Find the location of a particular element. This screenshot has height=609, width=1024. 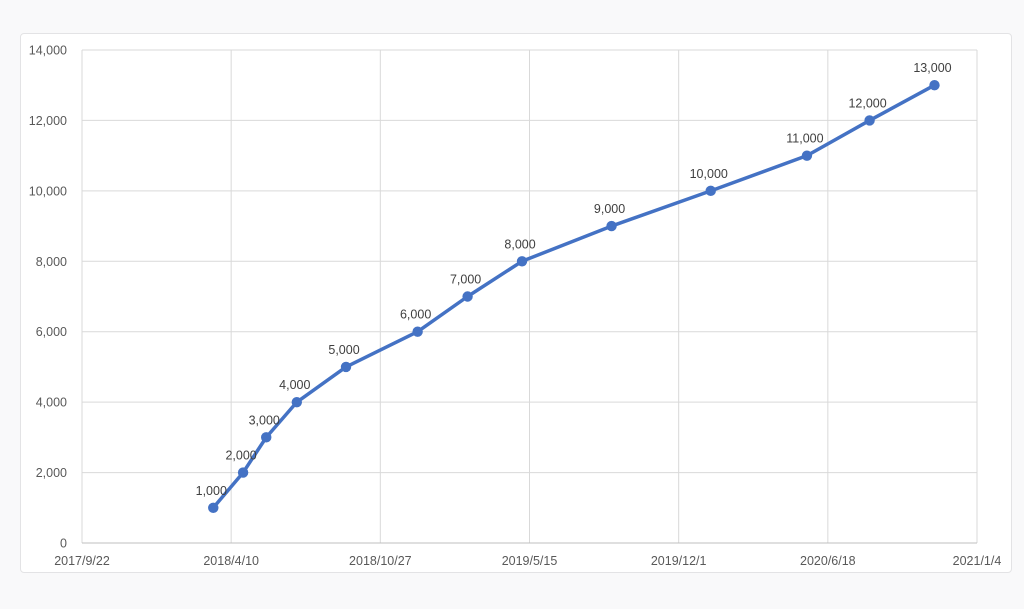

x-tick-label: 2021/1/4 is located at coordinates (977, 561).